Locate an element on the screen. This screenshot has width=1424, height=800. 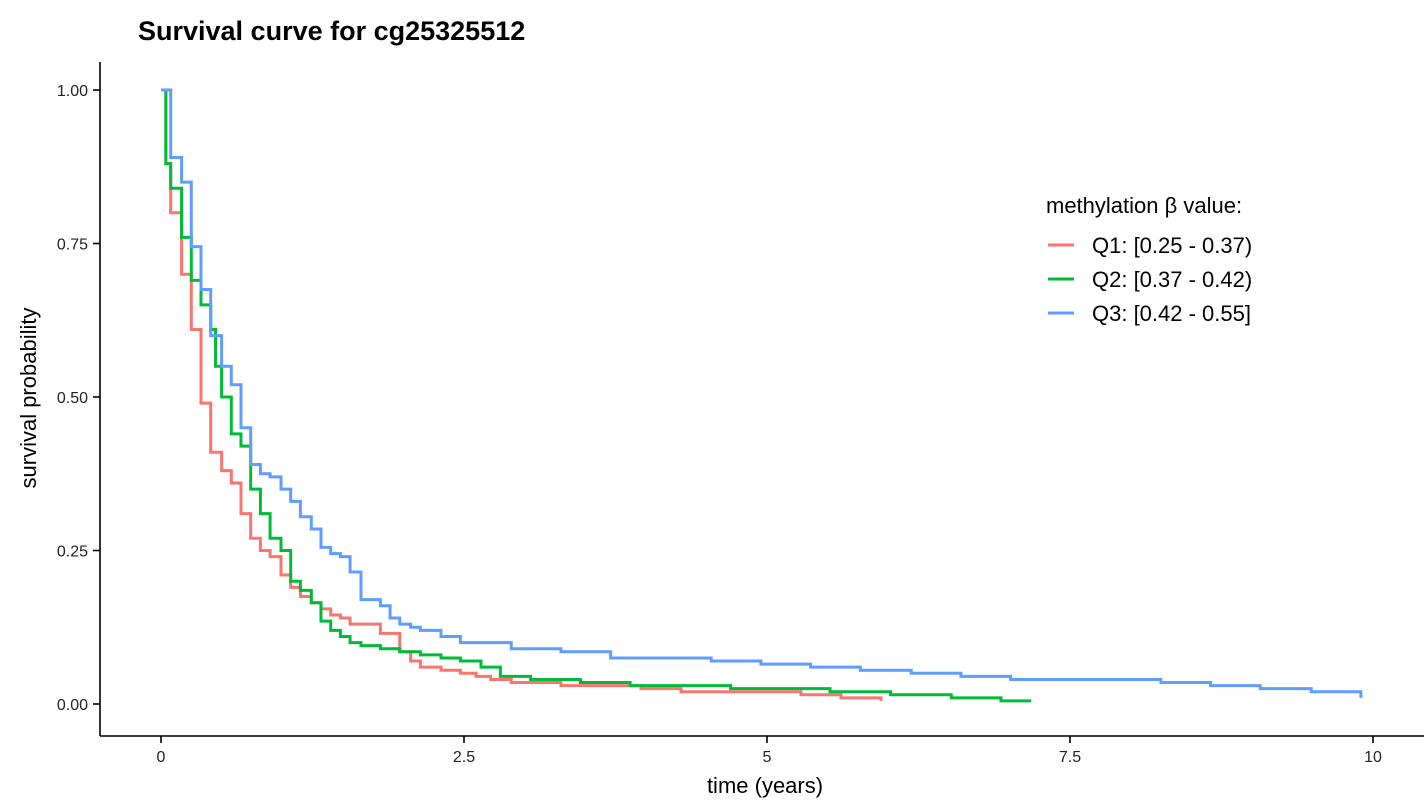
x-tick-label: 7.5 is located at coordinates (1070, 757).